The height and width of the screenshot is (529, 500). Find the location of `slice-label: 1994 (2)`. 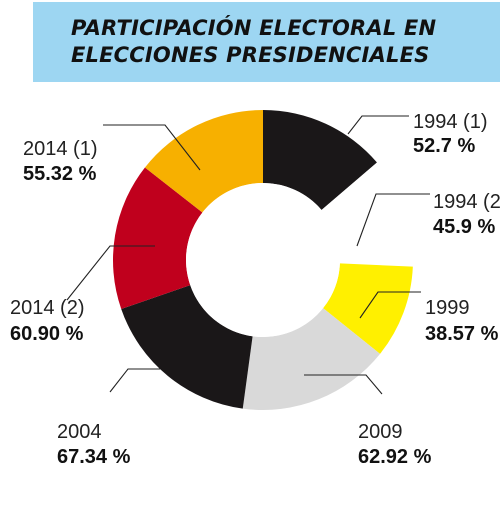

slice-label: 1994 (2) is located at coordinates (466, 202).